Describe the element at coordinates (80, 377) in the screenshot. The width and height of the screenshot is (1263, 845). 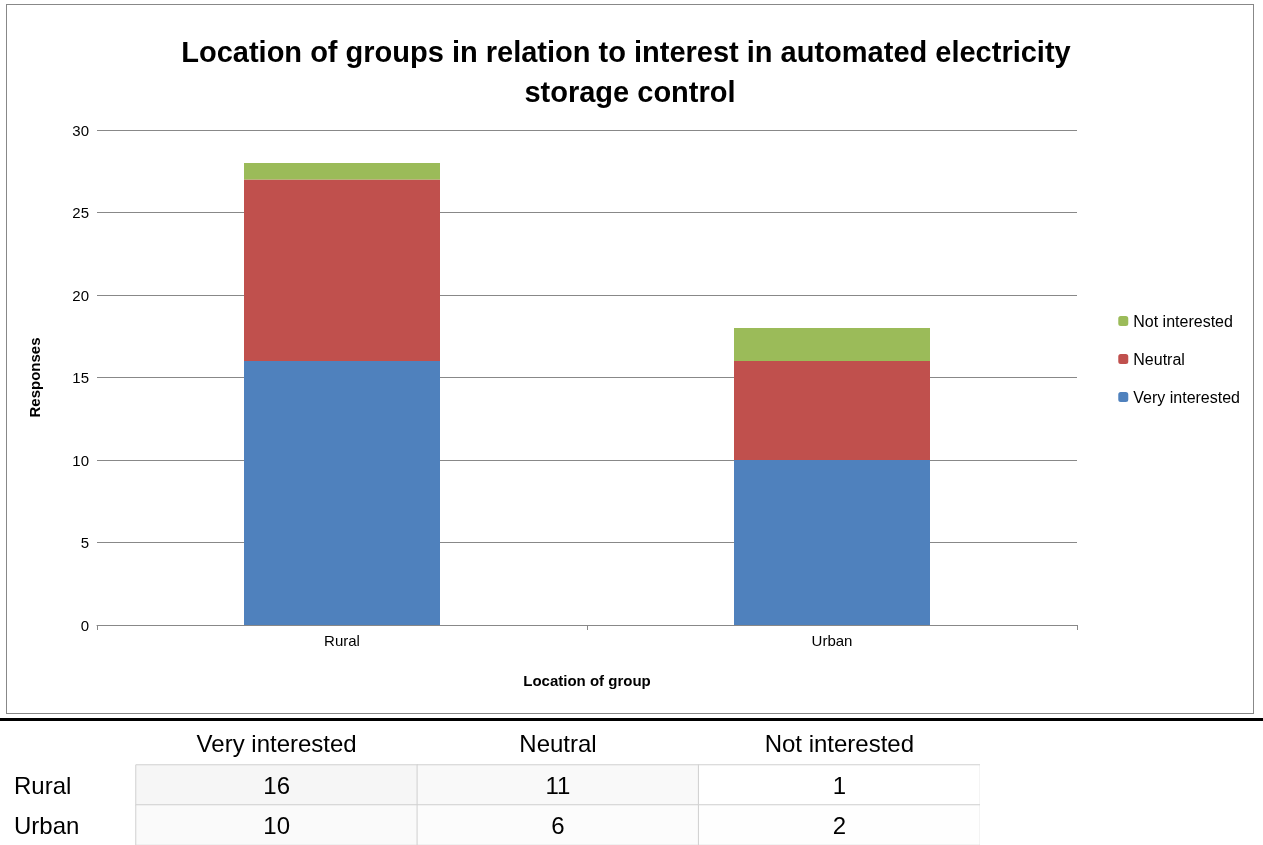
I see `y-tick-label: 15` at that location.